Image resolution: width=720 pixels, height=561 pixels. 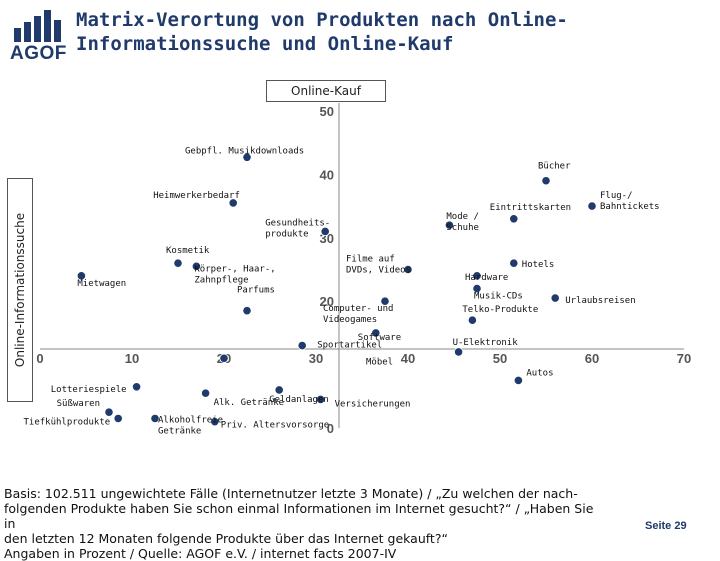 What do you see at coordinates (299, 400) in the screenshot?
I see `point-label: Geldanlagen` at bounding box center [299, 400].